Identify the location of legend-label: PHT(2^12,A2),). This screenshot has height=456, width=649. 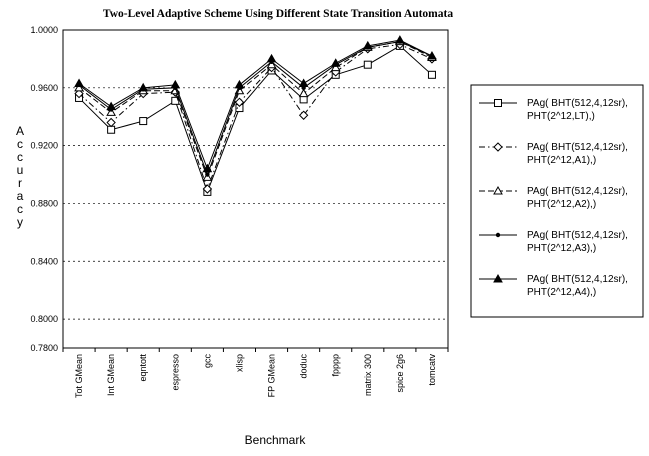
(561, 204).